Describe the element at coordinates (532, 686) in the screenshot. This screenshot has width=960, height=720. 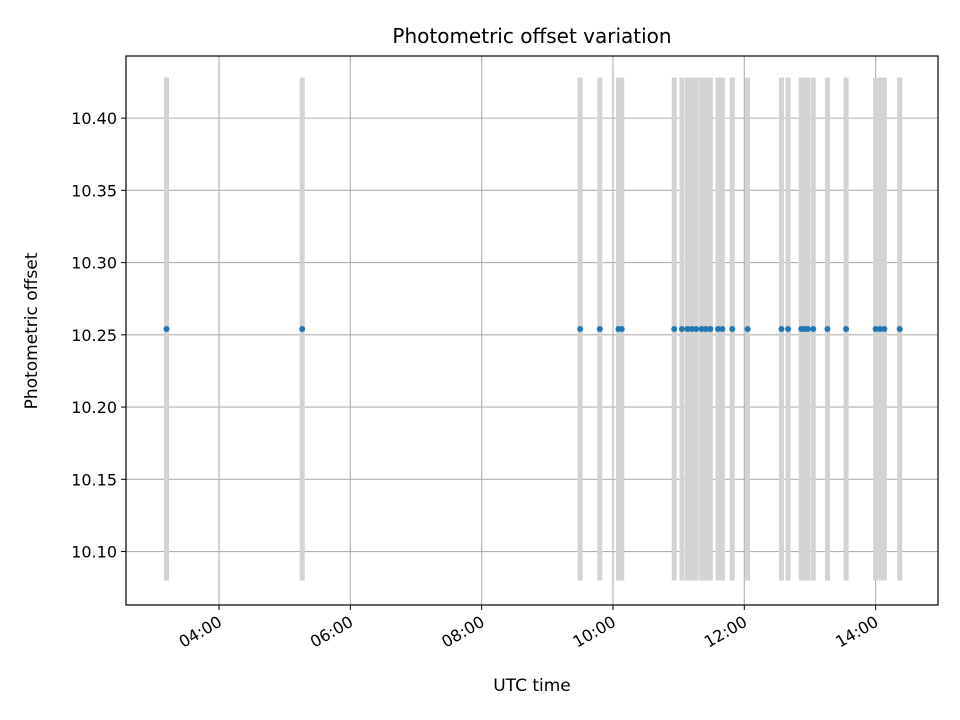
I see `x-axis-label: UTC time` at that location.